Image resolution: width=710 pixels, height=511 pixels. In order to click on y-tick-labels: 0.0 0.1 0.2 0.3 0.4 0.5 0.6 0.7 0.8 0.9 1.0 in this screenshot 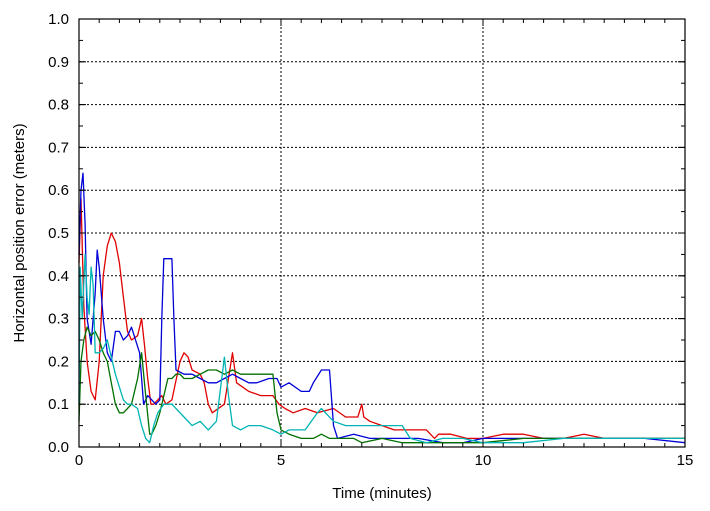, I will do `click(58, 233)`.